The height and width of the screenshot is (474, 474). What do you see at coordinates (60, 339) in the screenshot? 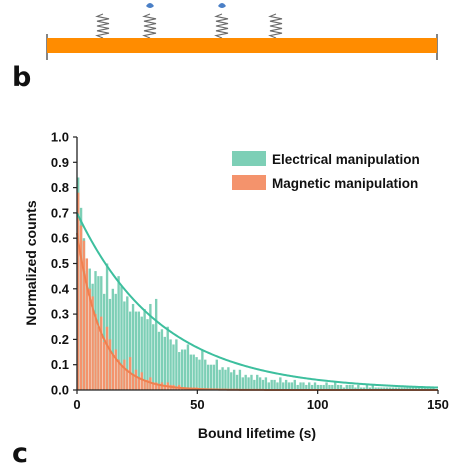
I see `y-tick-label: 0.2` at bounding box center [60, 339].